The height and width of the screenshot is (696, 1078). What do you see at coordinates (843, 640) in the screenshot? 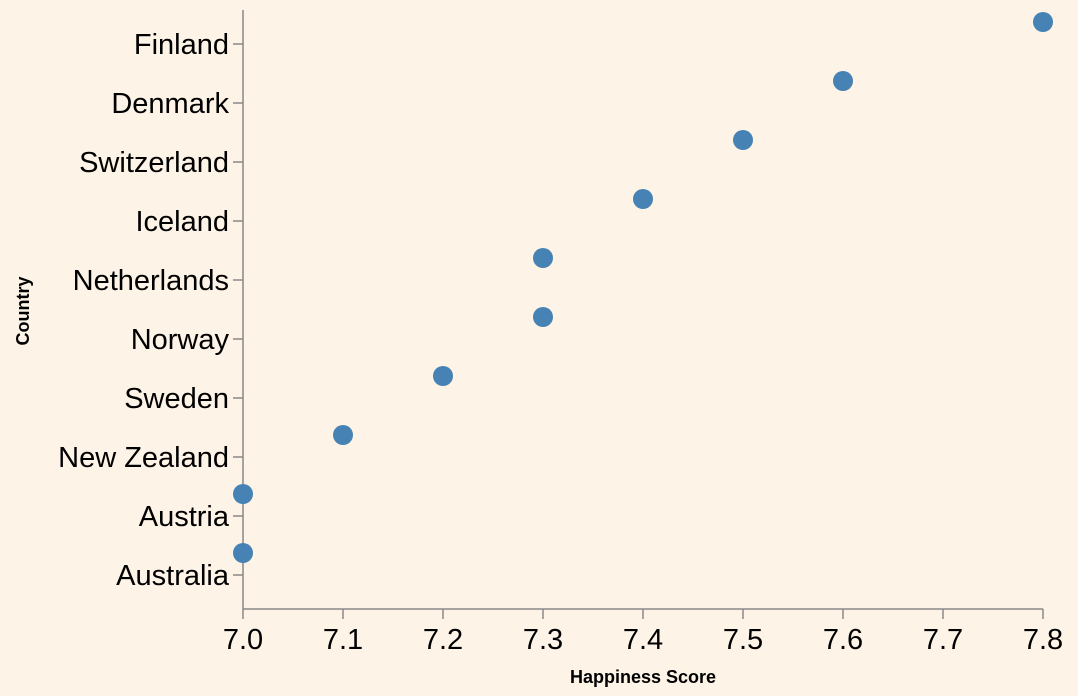
I see `x-tick-label: 7.6` at bounding box center [843, 640].